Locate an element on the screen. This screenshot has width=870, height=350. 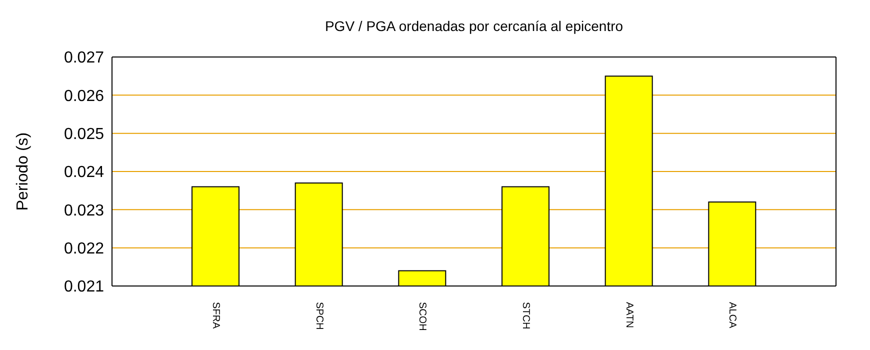
x-tick-label: ALCA is located at coordinates (732, 315).